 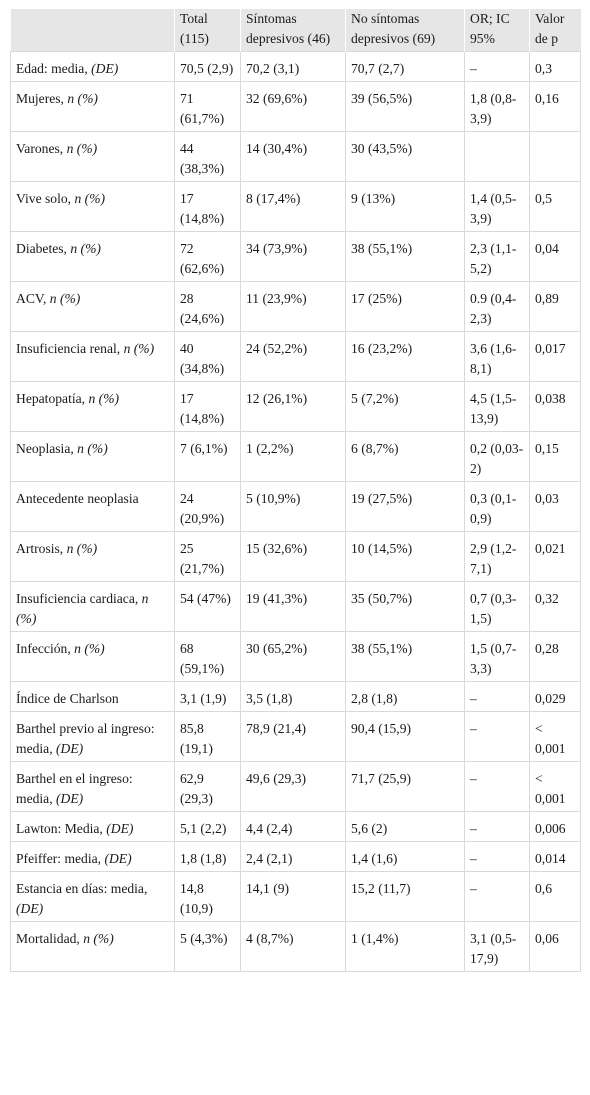 I want to click on table-cell: 0,021, so click(x=555, y=556).